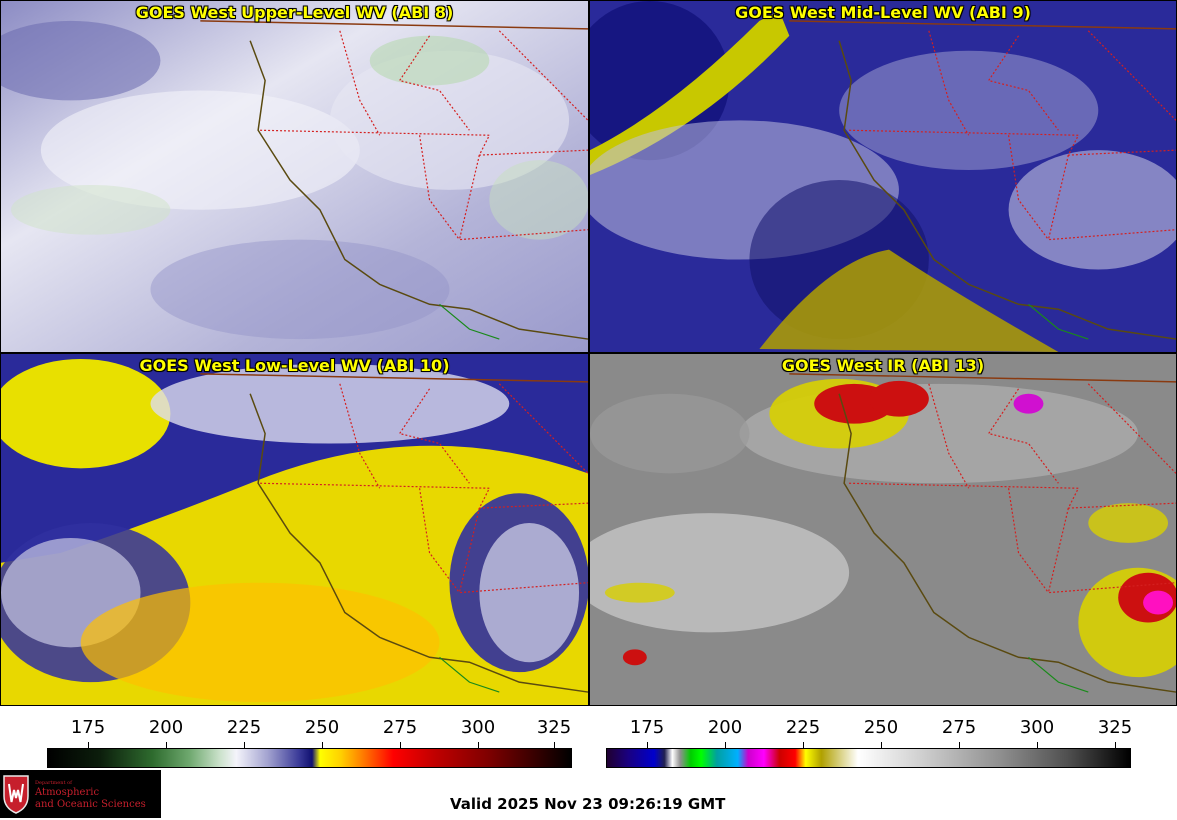  Describe the element at coordinates (67, 792) in the screenshot. I see `logo-line-1: Atmospheric` at that location.